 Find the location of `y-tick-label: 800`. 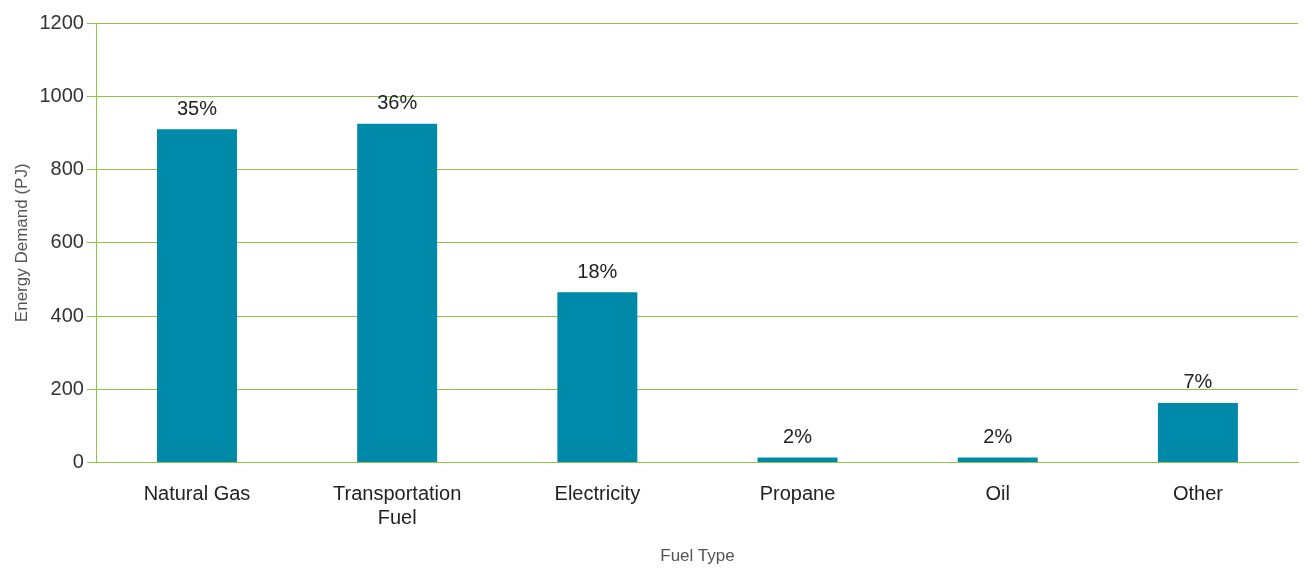

y-tick-label: 800 is located at coordinates (67, 168).